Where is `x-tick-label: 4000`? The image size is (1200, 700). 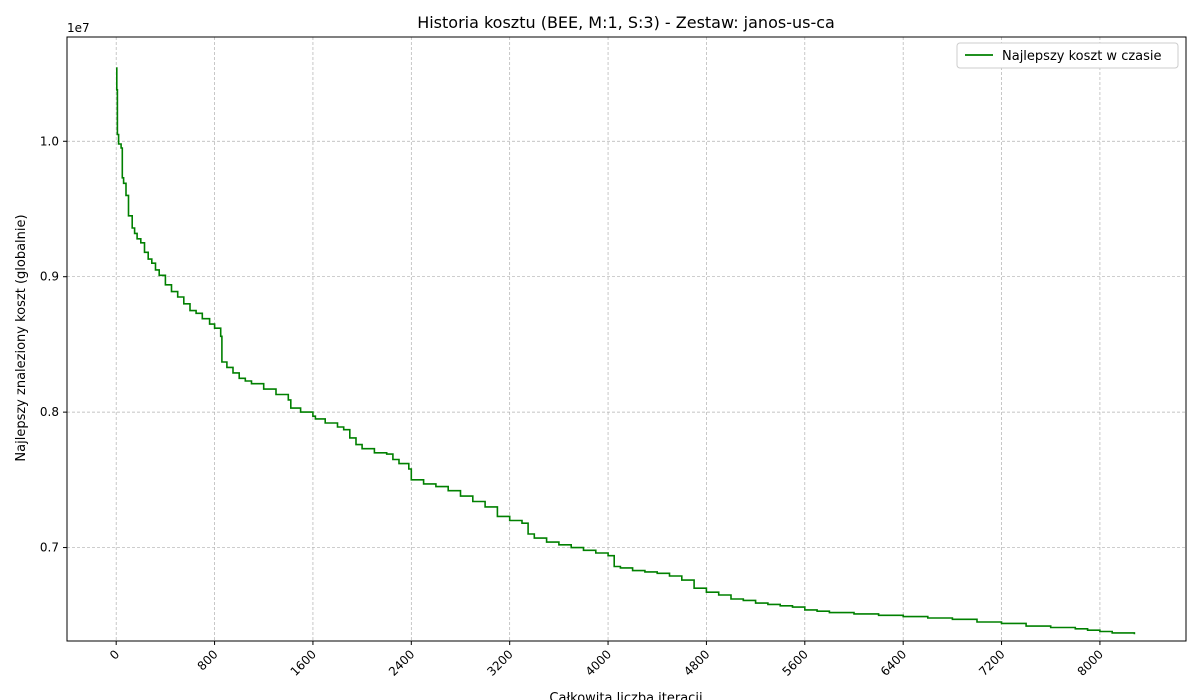
x-tick-label: 4000 is located at coordinates (598, 662).